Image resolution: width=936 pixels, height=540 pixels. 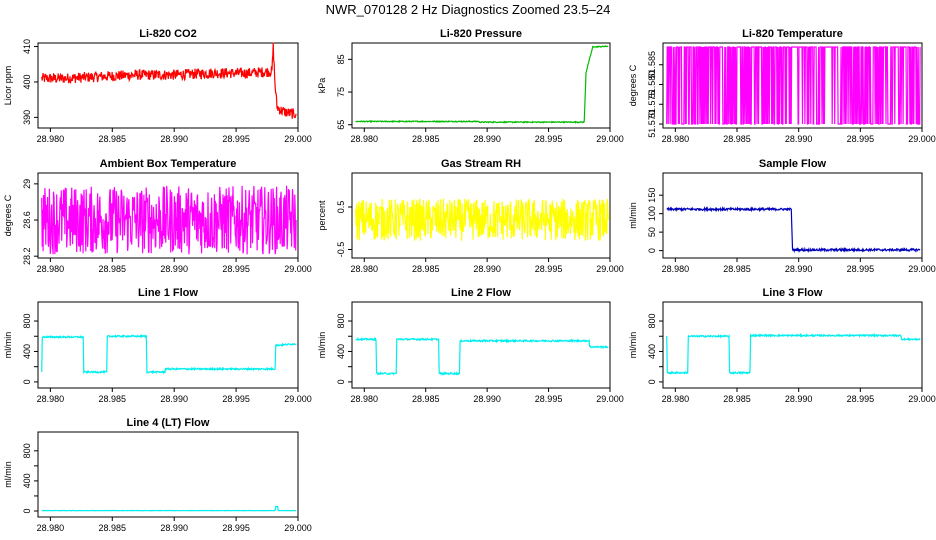 I want to click on y-tick-label: 410, so click(x=27, y=46).